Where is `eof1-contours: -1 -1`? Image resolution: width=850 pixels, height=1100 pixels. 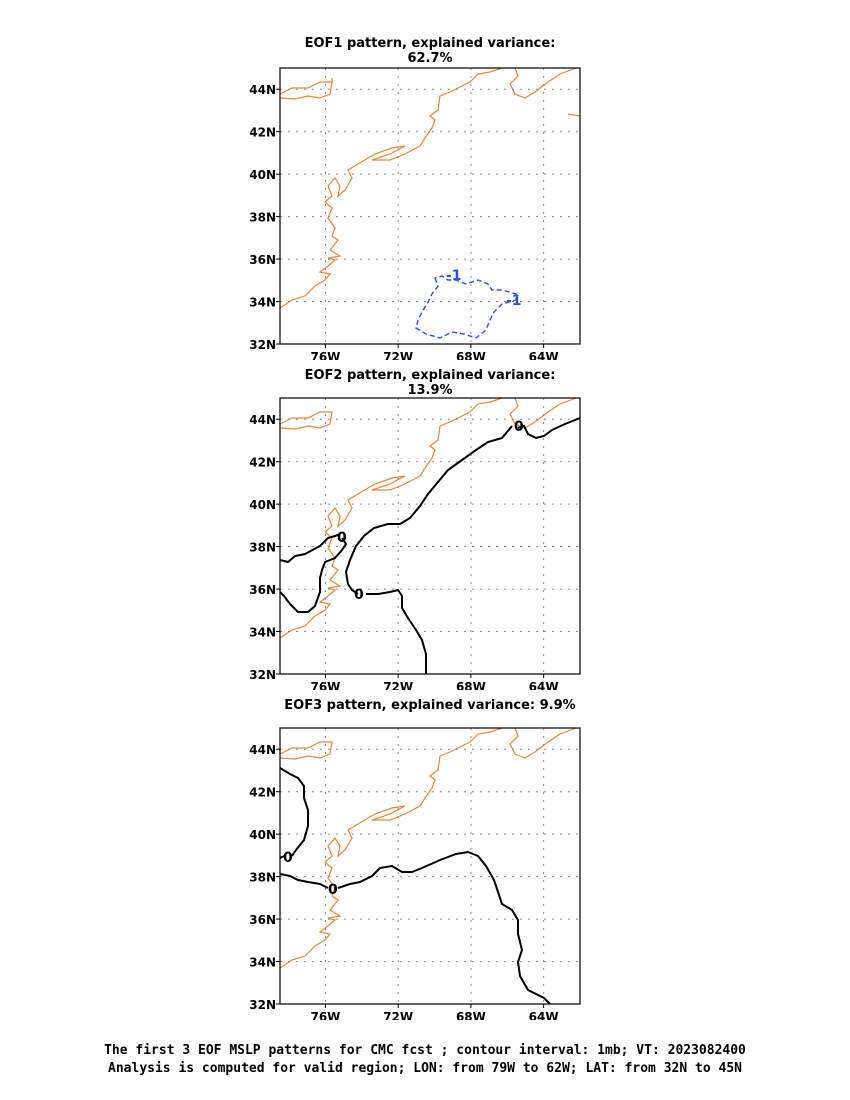 eof1-contours: -1 -1 is located at coordinates (468, 303).